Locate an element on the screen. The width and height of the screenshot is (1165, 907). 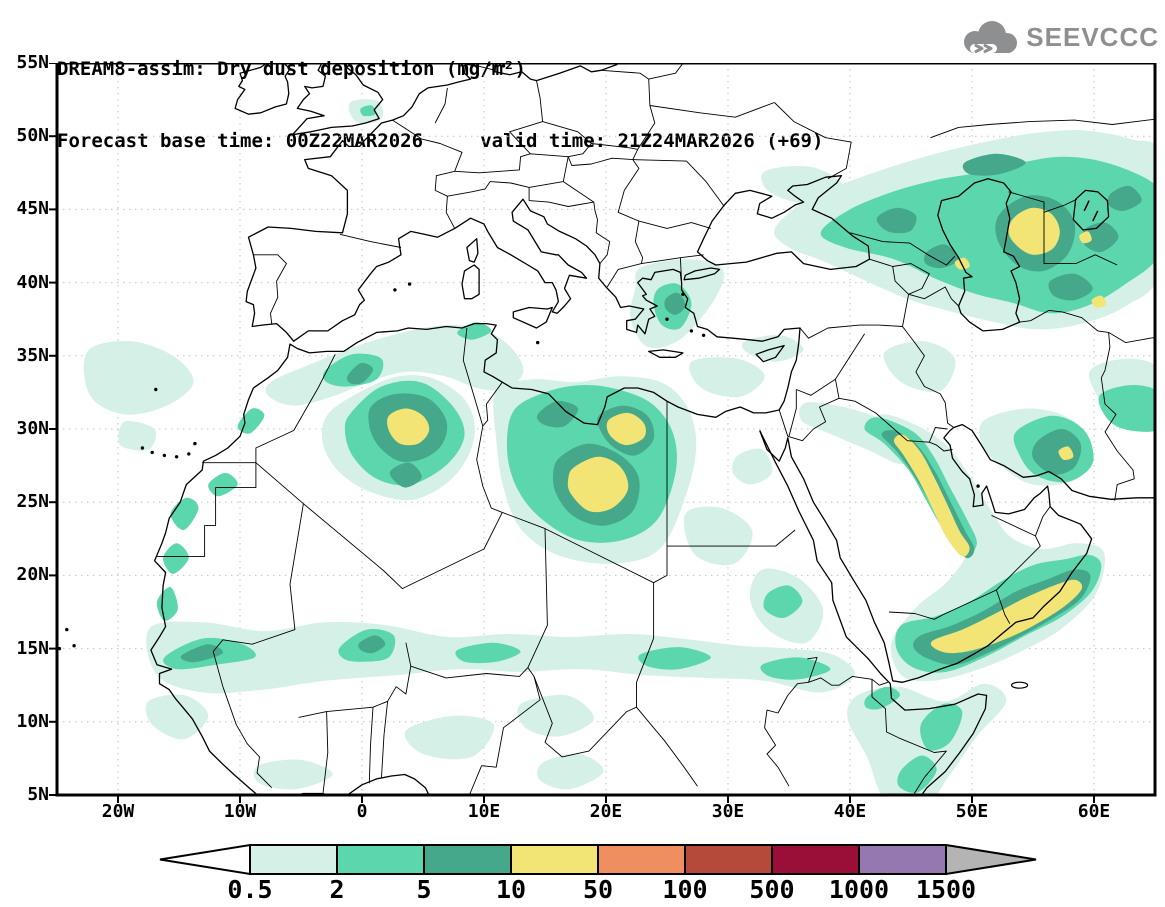
lon-tick-label: 40E is located at coordinates (850, 811).